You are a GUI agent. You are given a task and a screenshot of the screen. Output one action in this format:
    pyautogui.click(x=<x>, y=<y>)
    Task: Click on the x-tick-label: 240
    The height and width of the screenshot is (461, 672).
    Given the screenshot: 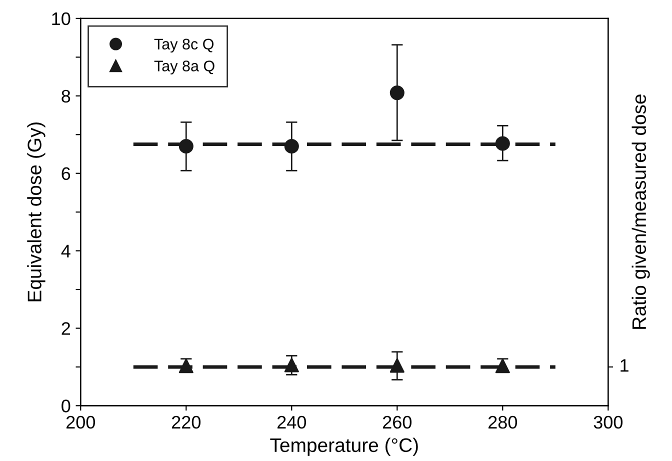 What is the action you would take?
    pyautogui.click(x=291, y=422)
    